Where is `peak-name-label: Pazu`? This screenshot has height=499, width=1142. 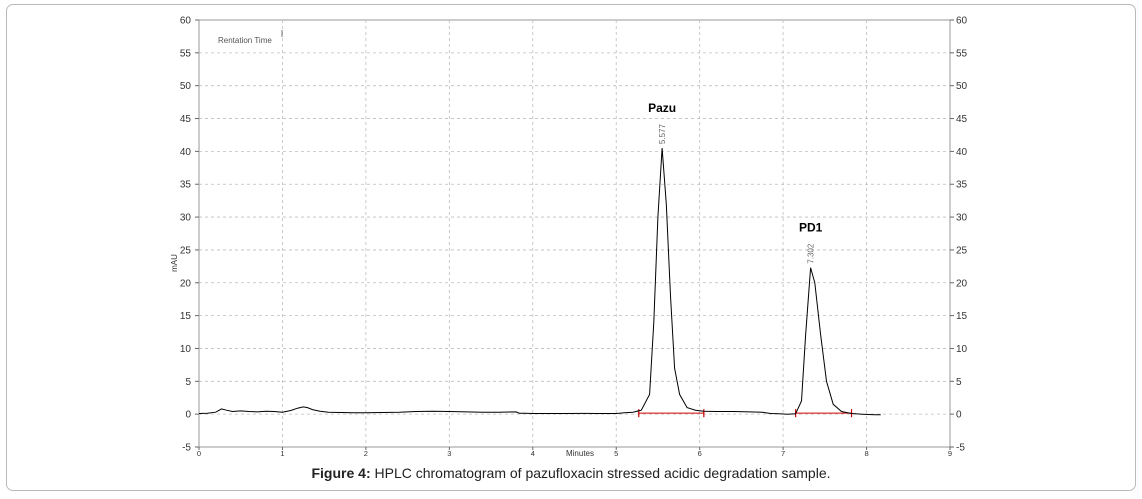 peak-name-label: Pazu is located at coordinates (662, 108).